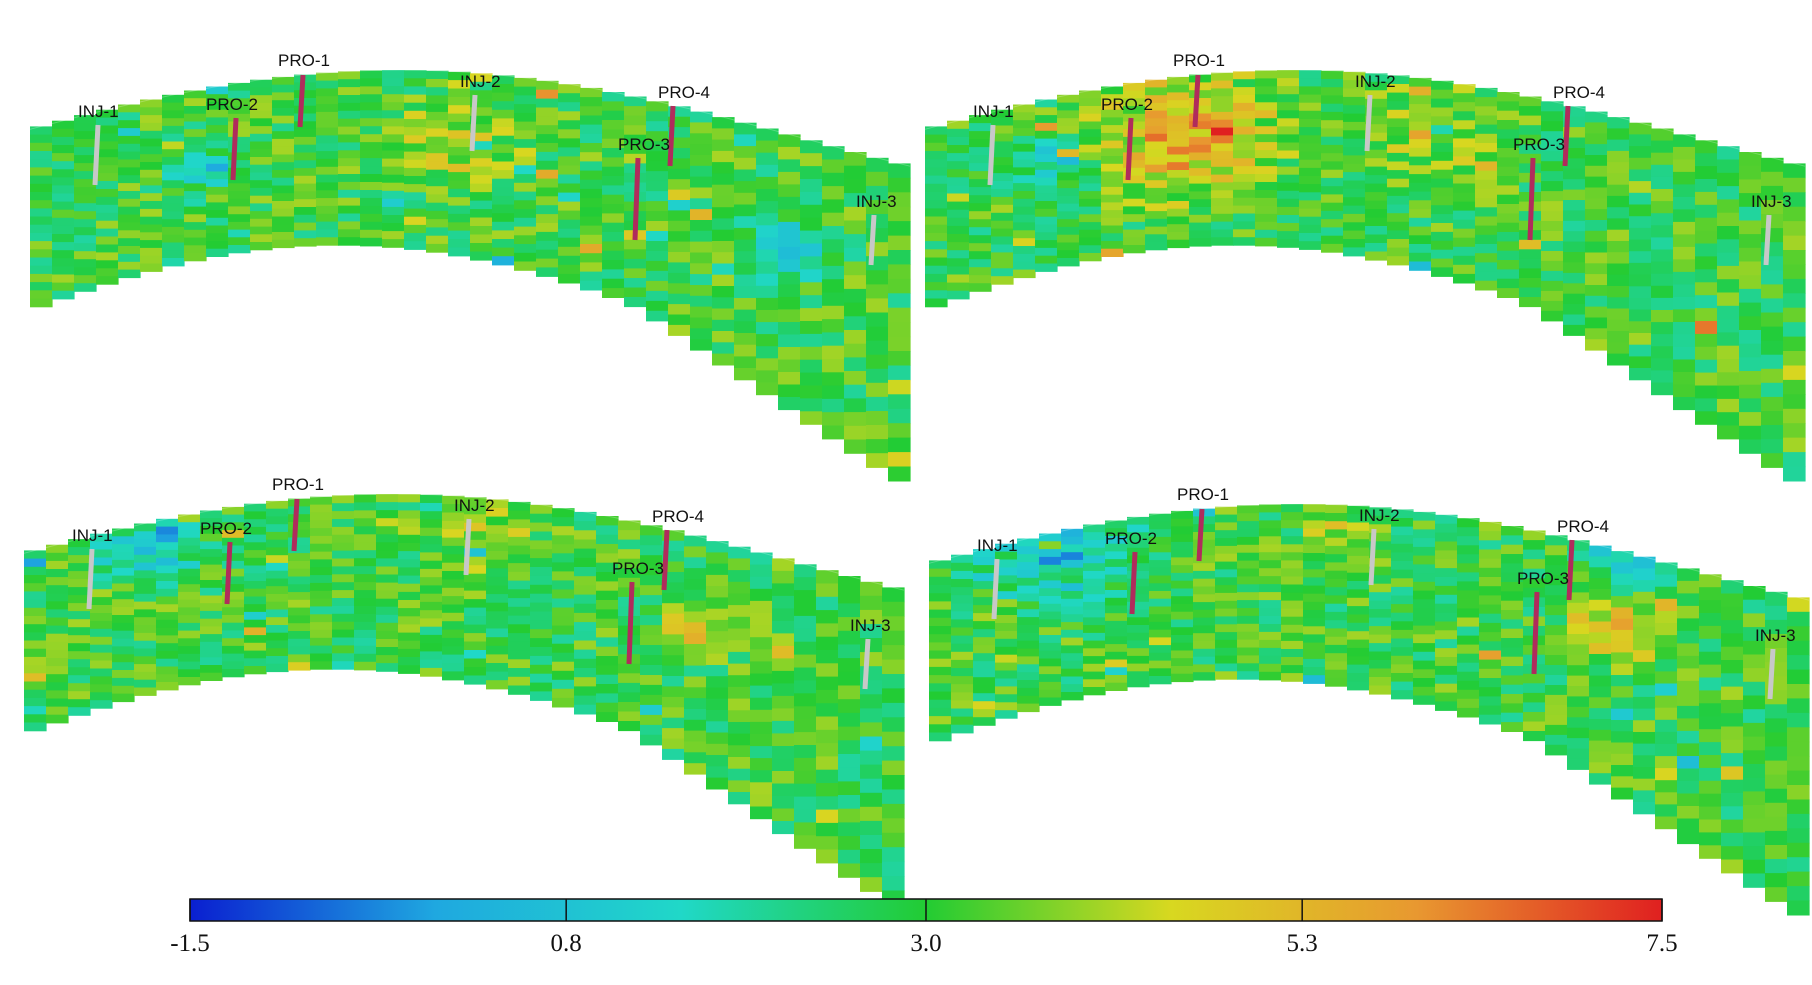 The image size is (1812, 985). What do you see at coordinates (925, 943) in the screenshot?
I see `colorbar-tick-label: 3.0` at bounding box center [925, 943].